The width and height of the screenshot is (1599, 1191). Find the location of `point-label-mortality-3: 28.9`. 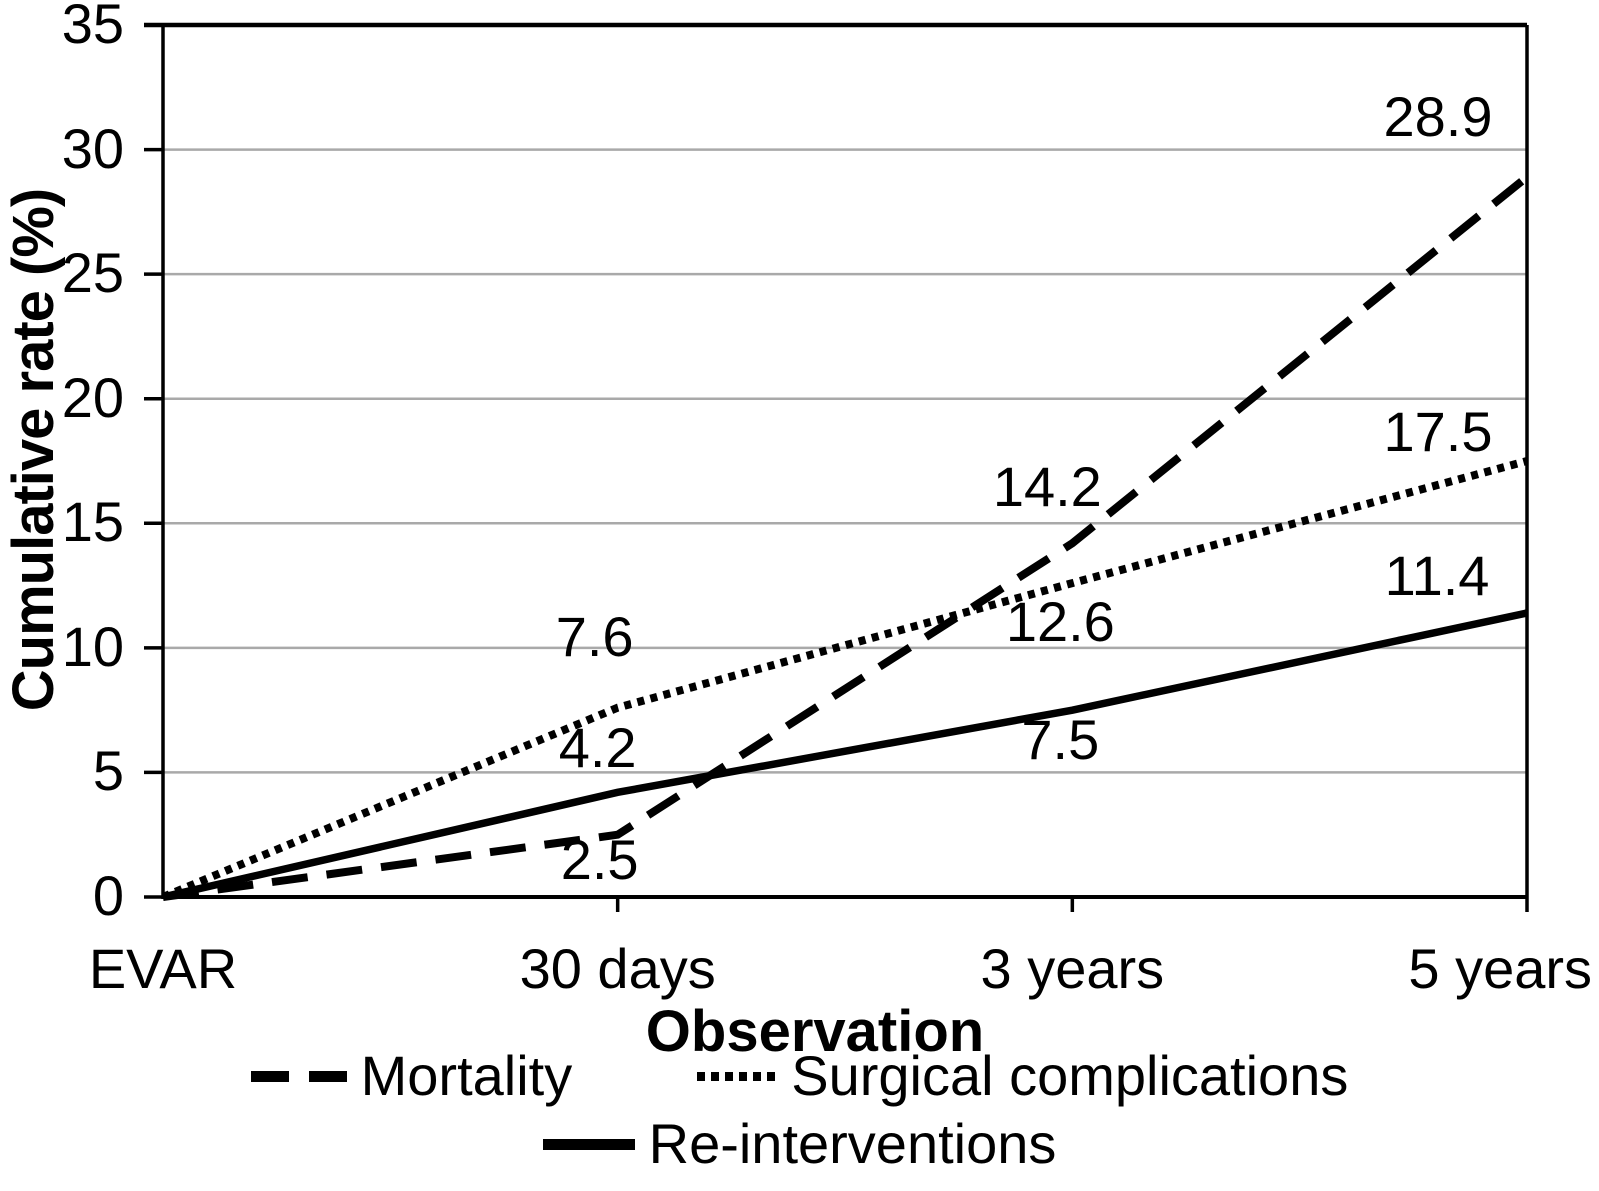

point-label-mortality-3: 28.9 is located at coordinates (1438, 116).